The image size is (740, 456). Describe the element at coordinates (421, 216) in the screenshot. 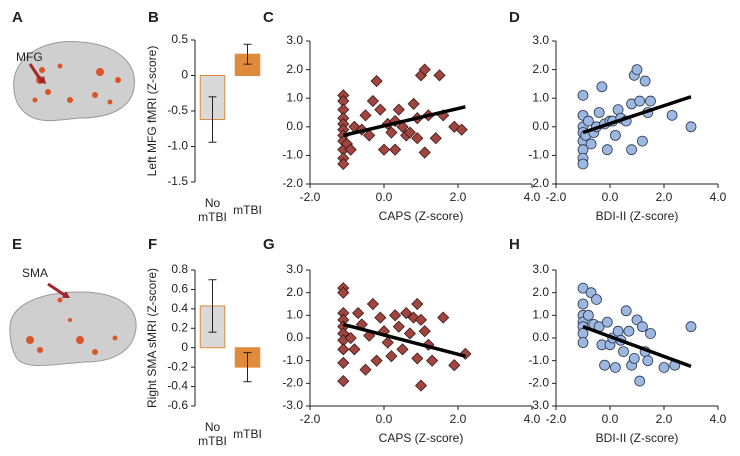

I see `x-axis-label: CAPS (Z-score)` at that location.